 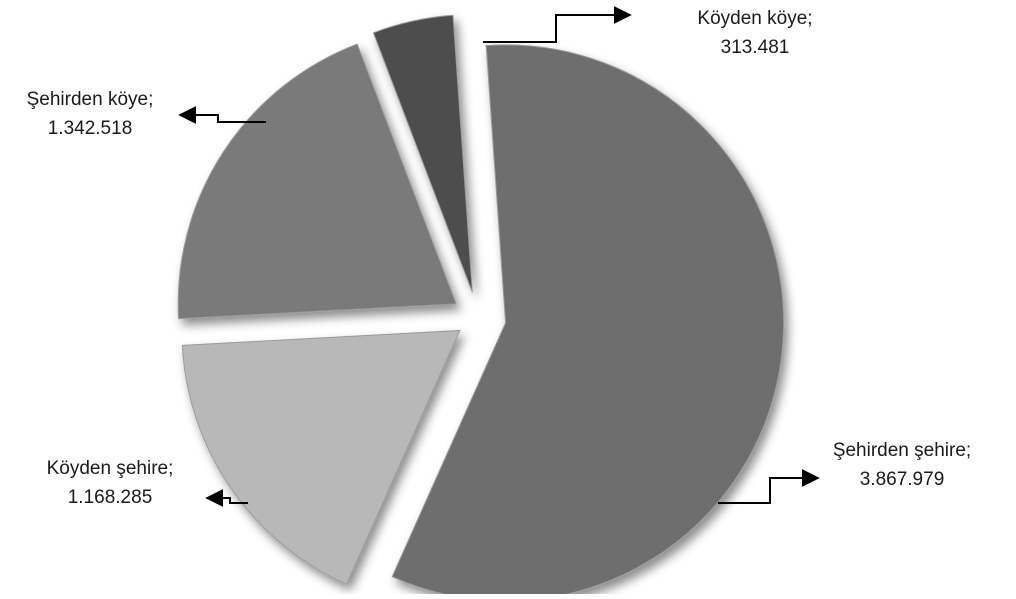 I want to click on data-label-category: Köyden şehire;, so click(x=110, y=468).